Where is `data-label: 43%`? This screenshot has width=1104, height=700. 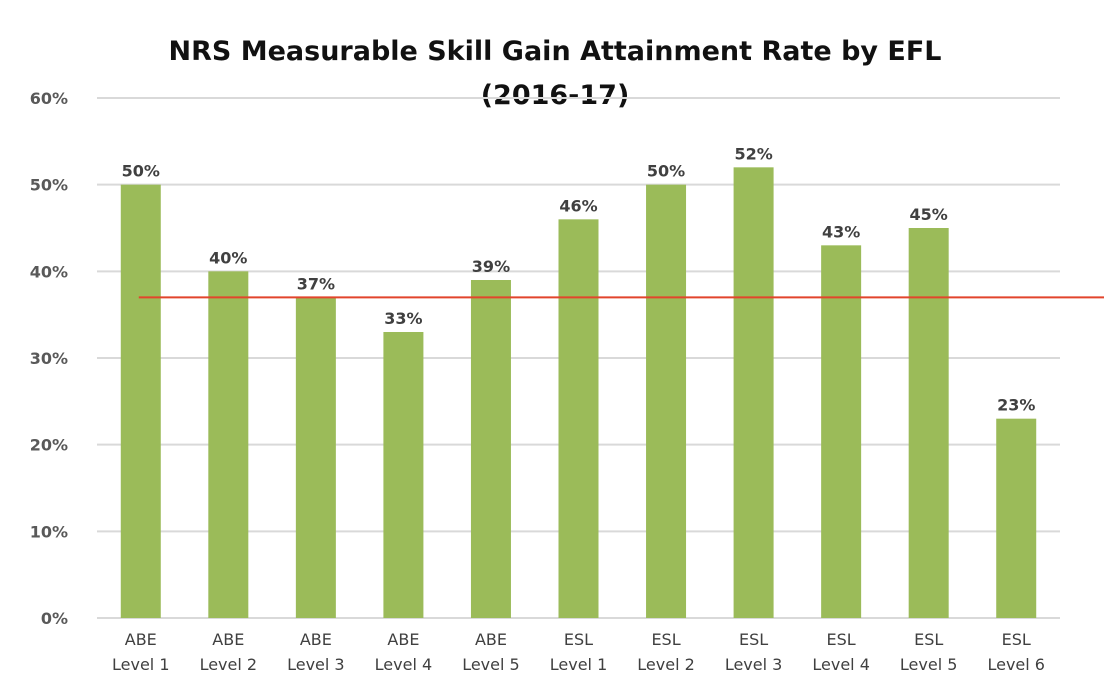 data-label: 43% is located at coordinates (841, 231).